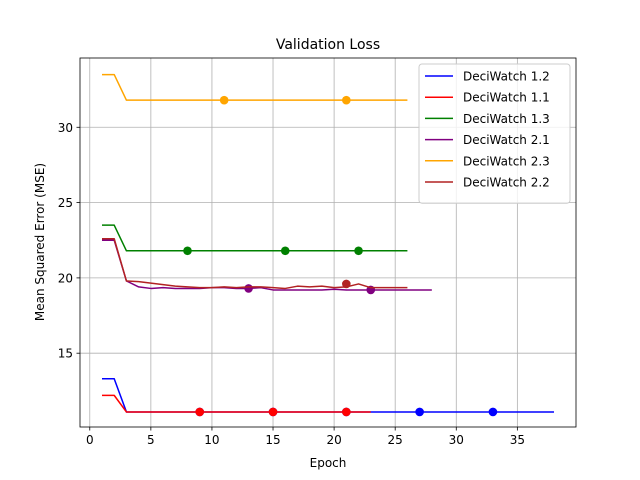  I want to click on legend-label: DeciWatch 2.2, so click(506, 183).